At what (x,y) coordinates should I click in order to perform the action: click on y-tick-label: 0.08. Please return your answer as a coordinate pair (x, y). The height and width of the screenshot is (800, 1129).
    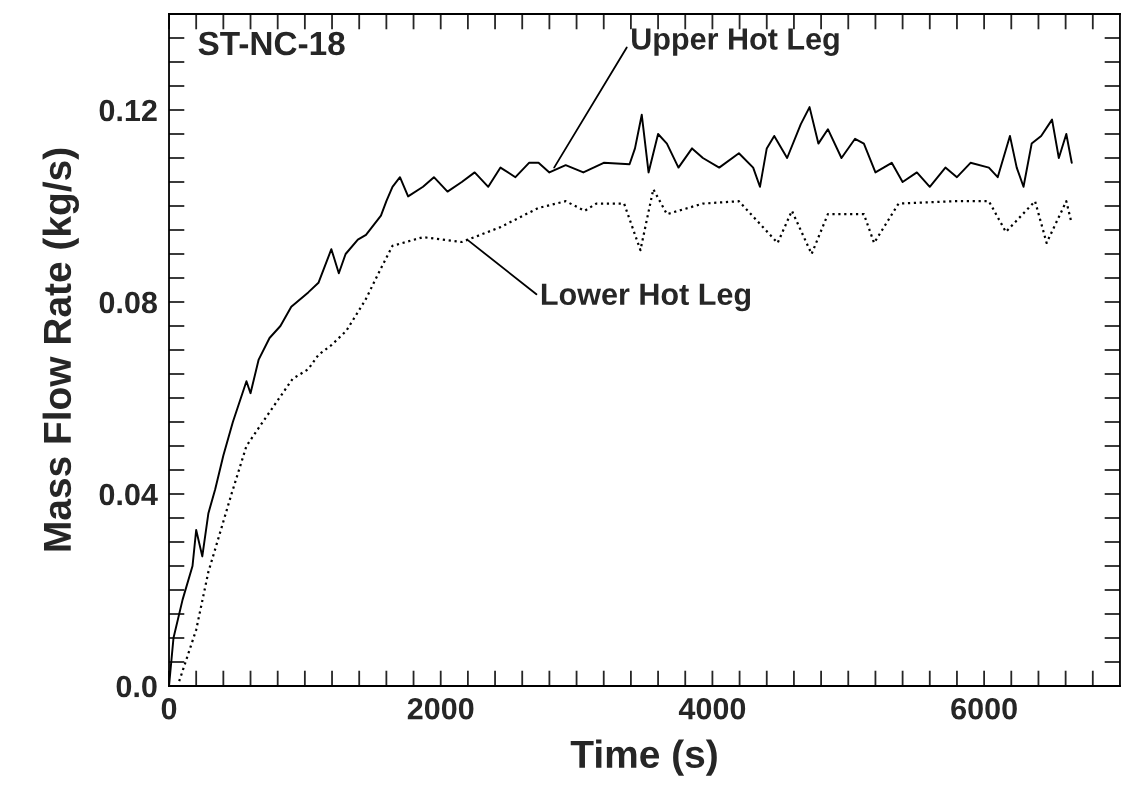
    Looking at the image, I should click on (128, 302).